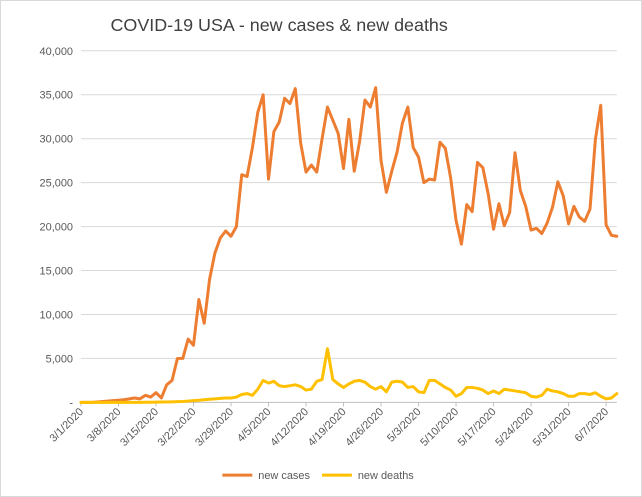 This screenshot has width=642, height=497. Describe the element at coordinates (386, 476) in the screenshot. I see `legend-label-new-deaths: new deaths` at that location.